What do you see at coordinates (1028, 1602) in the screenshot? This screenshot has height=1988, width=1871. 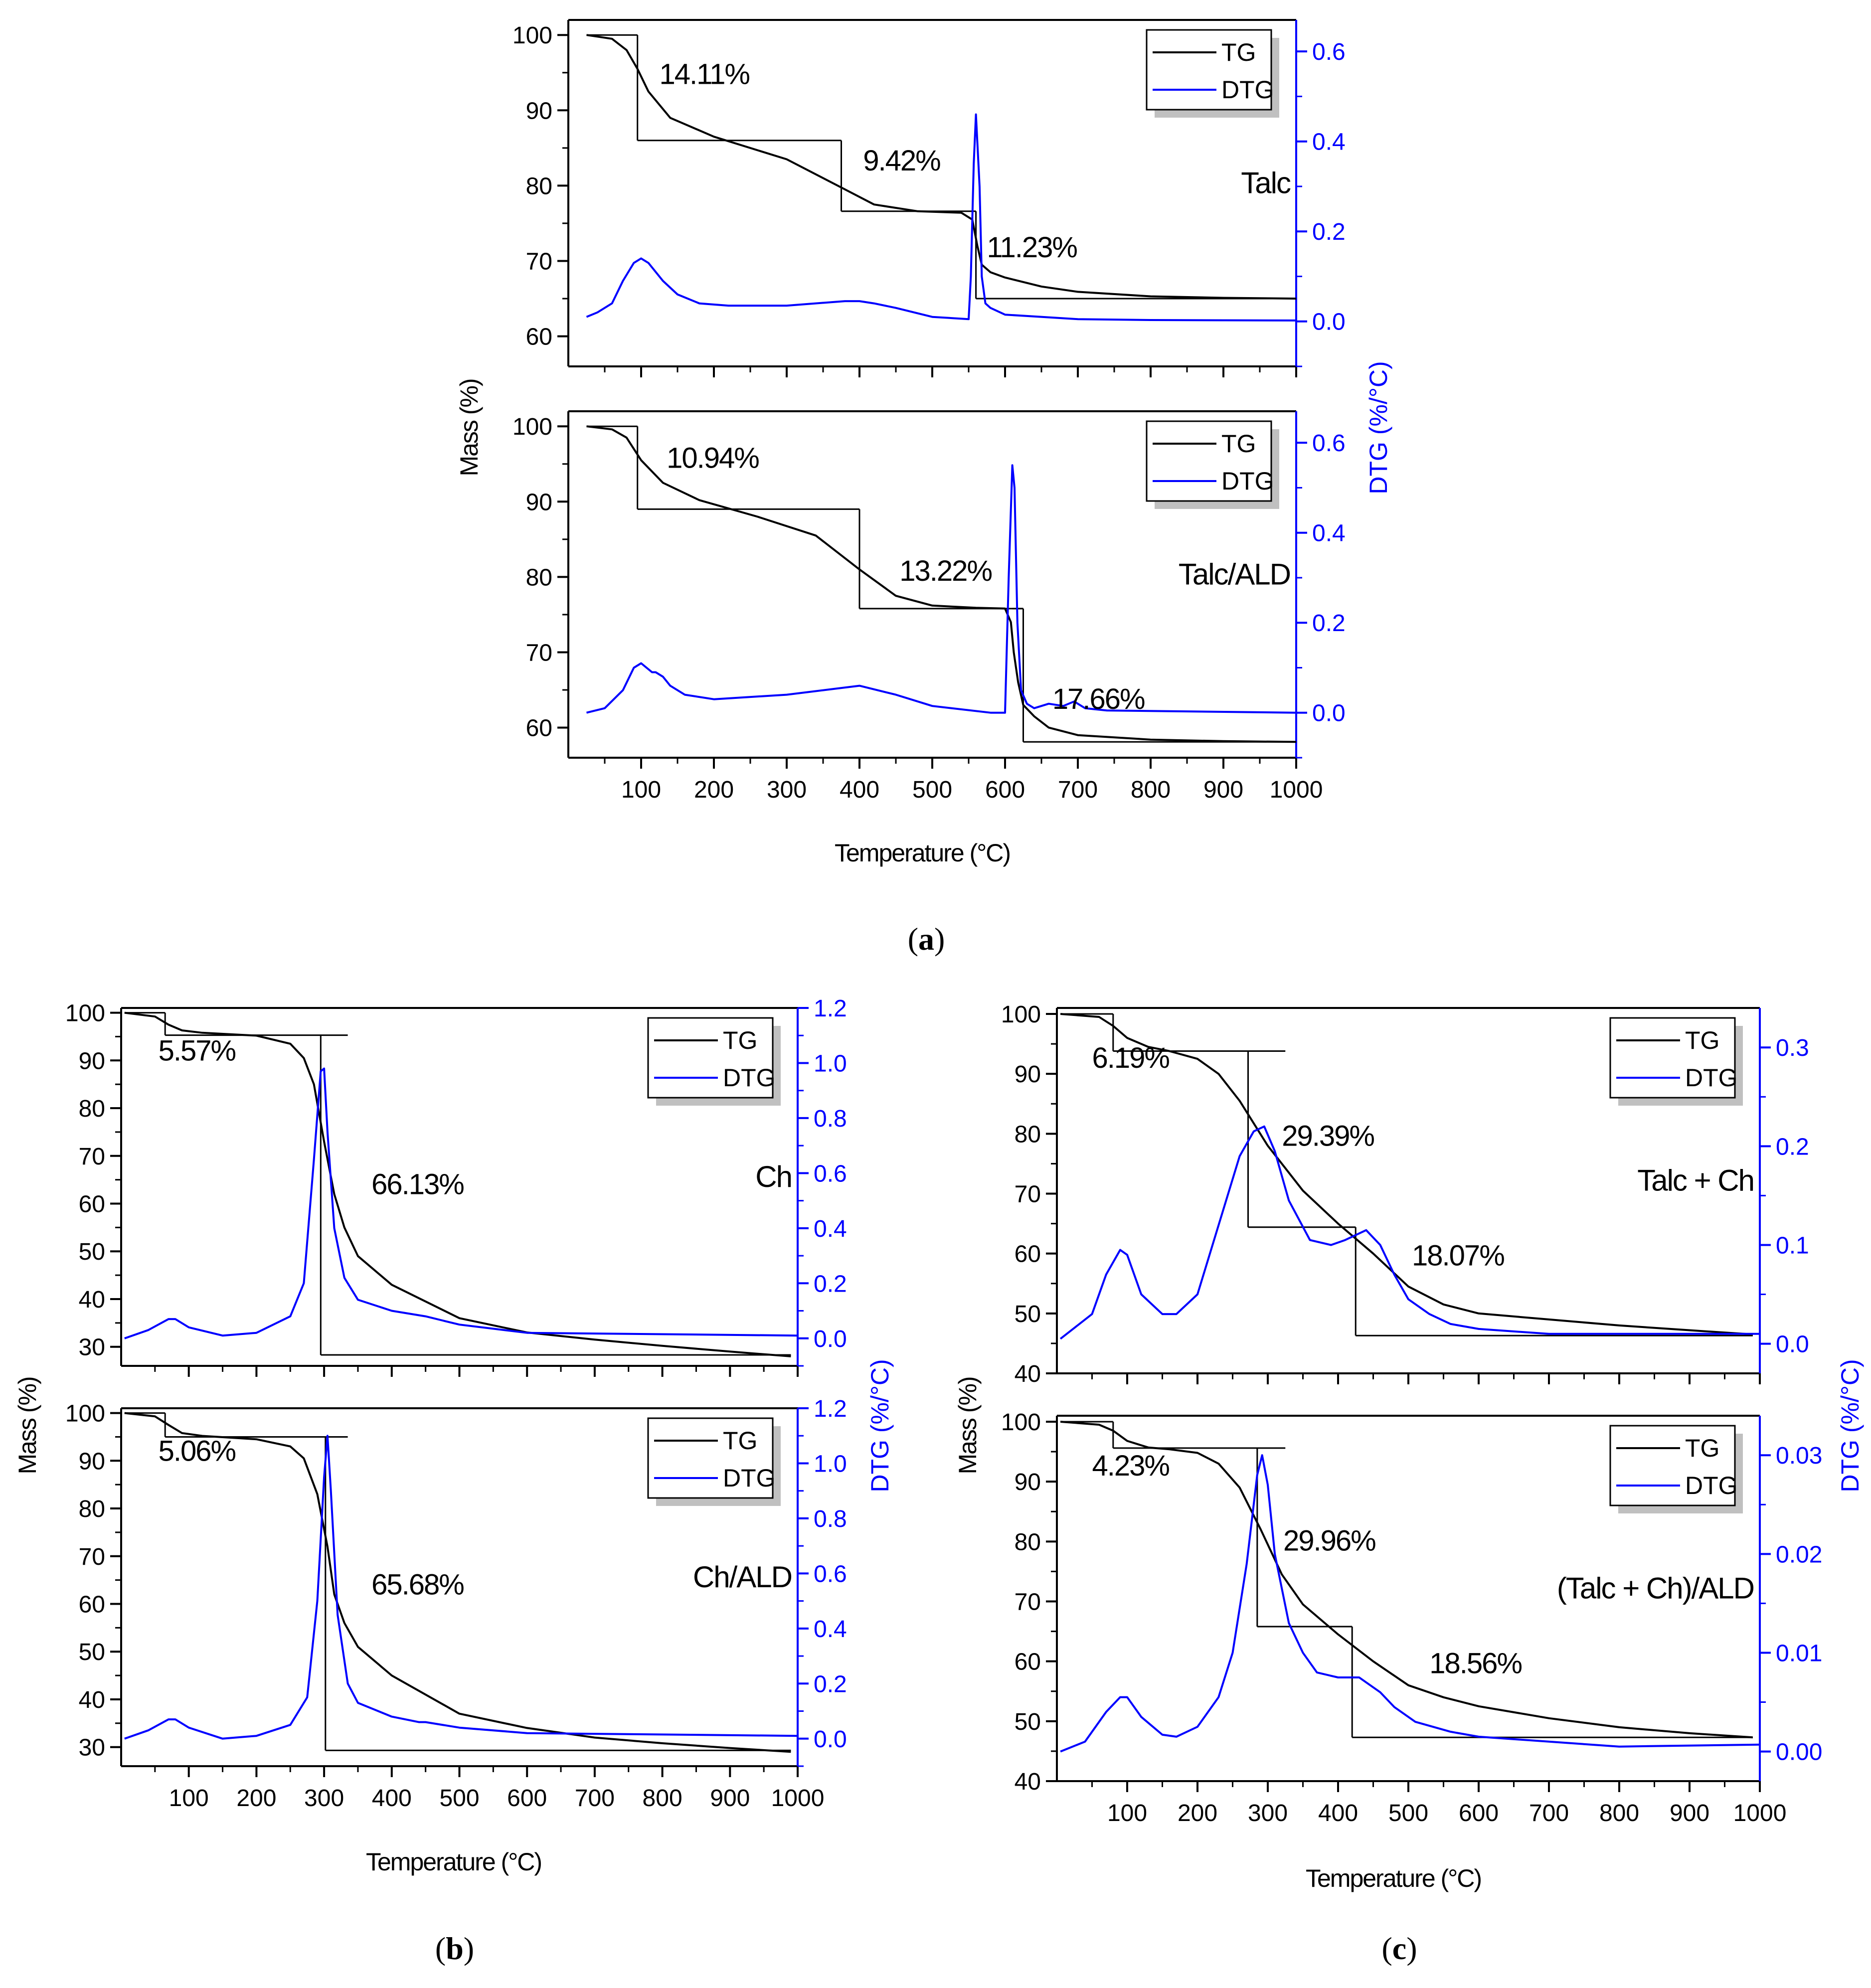 I see `y-tick-label: 70` at bounding box center [1028, 1602].